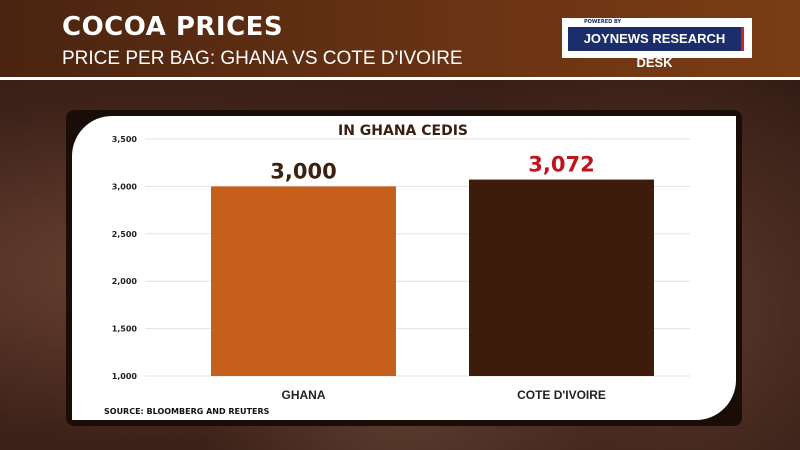 This screenshot has width=800, height=450. What do you see at coordinates (125, 139) in the screenshot?
I see `y-tick-label: 3,500` at bounding box center [125, 139].